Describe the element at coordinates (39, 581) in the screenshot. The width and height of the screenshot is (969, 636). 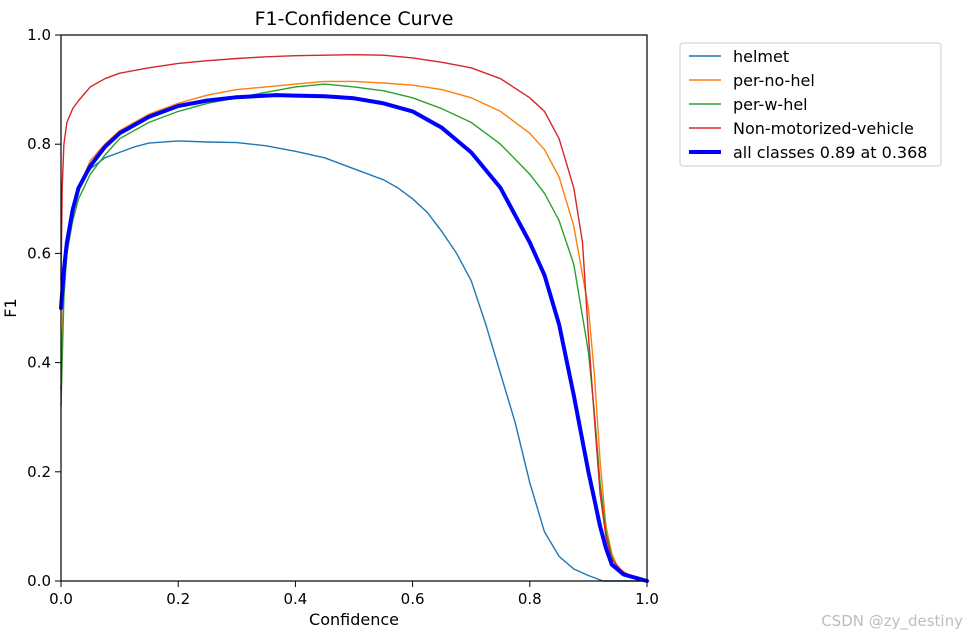
I see `y-tick-label: 0.0` at that location.